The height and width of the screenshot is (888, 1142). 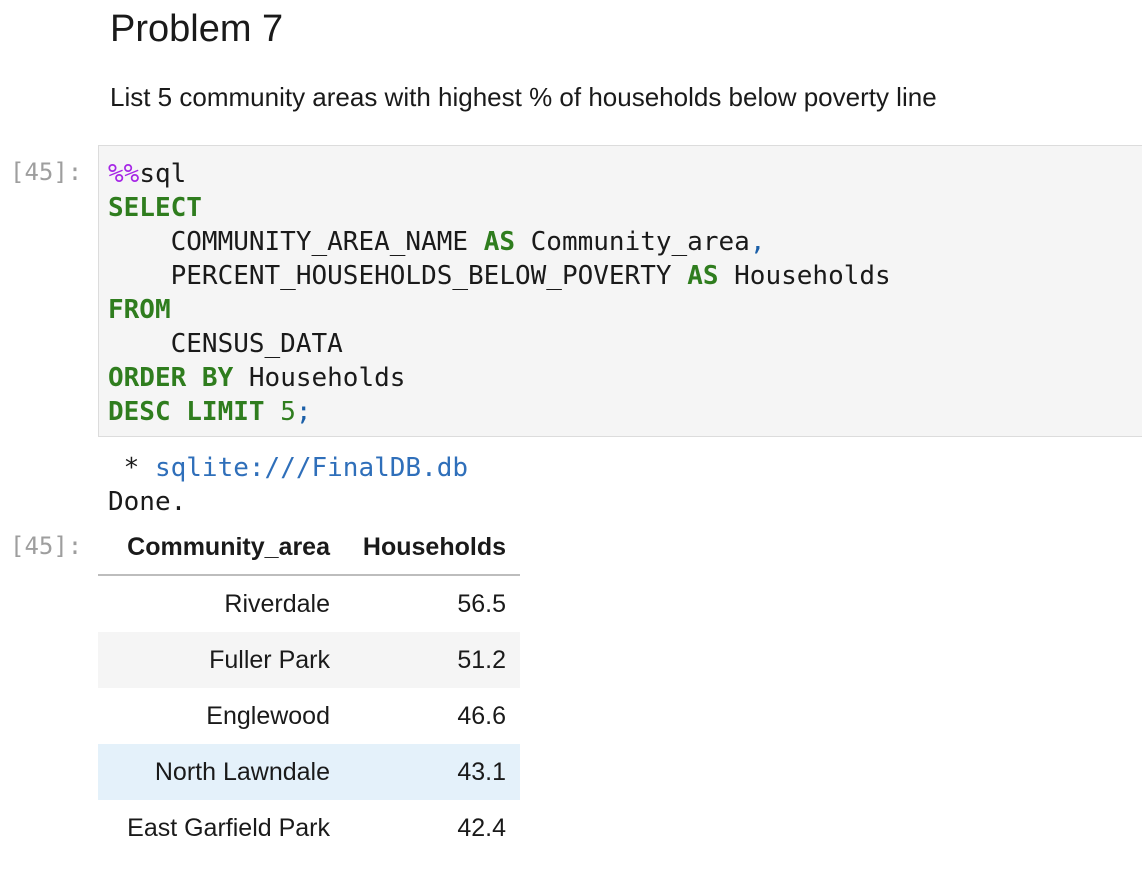 What do you see at coordinates (186, 412) in the screenshot?
I see `code-token: DESC LIMIT` at bounding box center [186, 412].